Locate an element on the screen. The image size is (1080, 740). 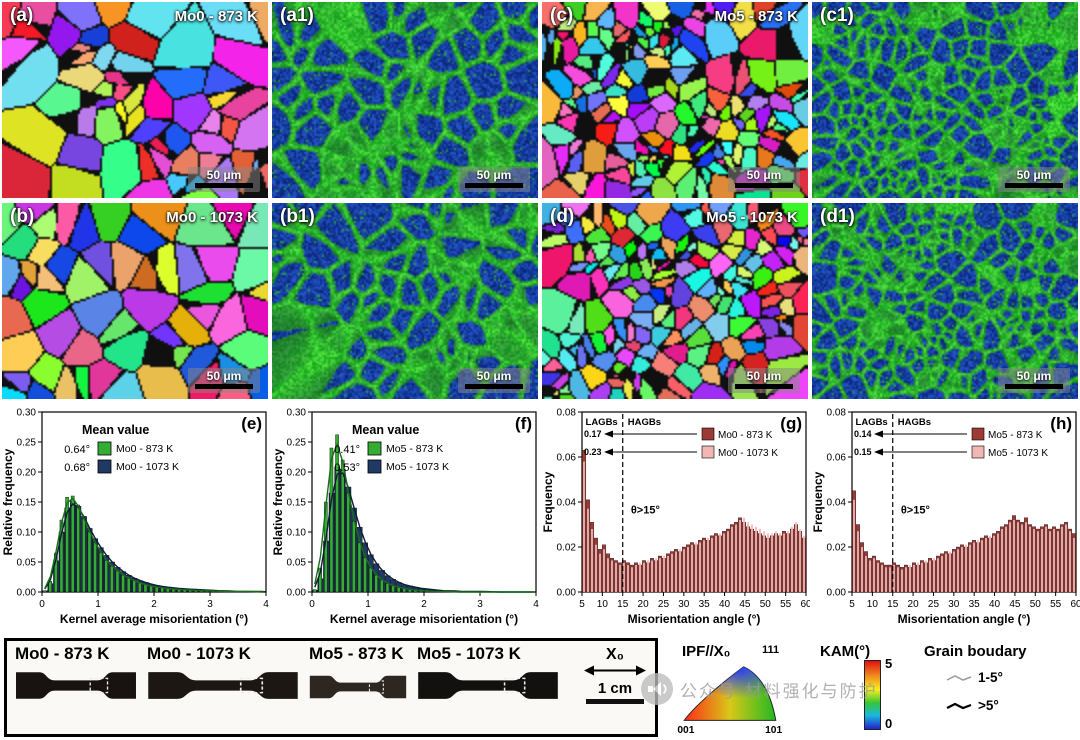
x0-double-arrow-icon is located at coordinates (615, 670).